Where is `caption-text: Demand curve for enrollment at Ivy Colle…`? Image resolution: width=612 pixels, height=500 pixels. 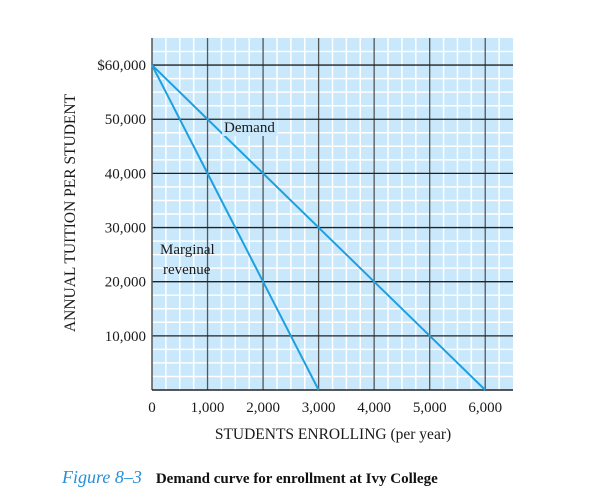
caption-text: Demand curve for enrollment at Ivy Colle… is located at coordinates (296, 479).